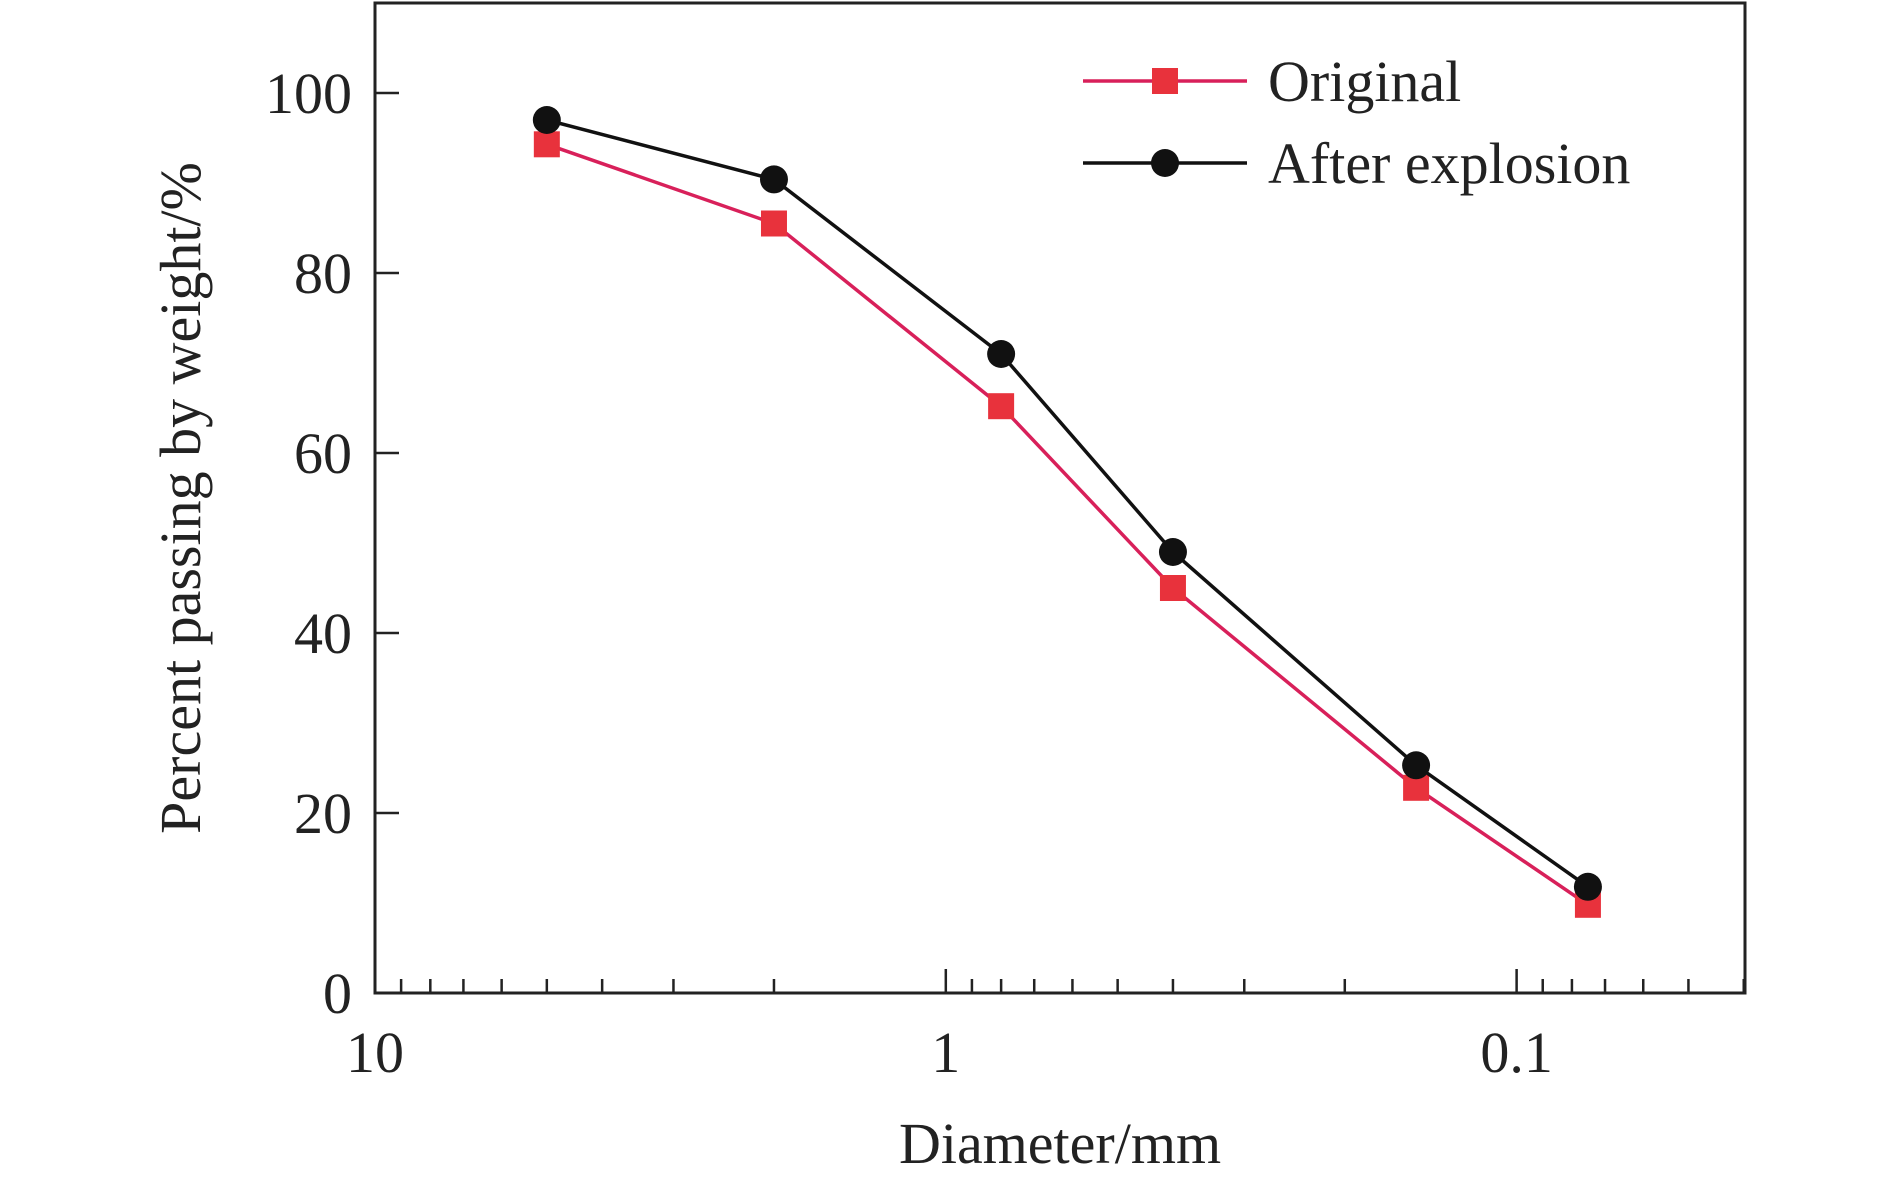 The height and width of the screenshot is (1184, 1890). What do you see at coordinates (1449, 163) in the screenshot?
I see `legend-label: After explosion` at bounding box center [1449, 163].